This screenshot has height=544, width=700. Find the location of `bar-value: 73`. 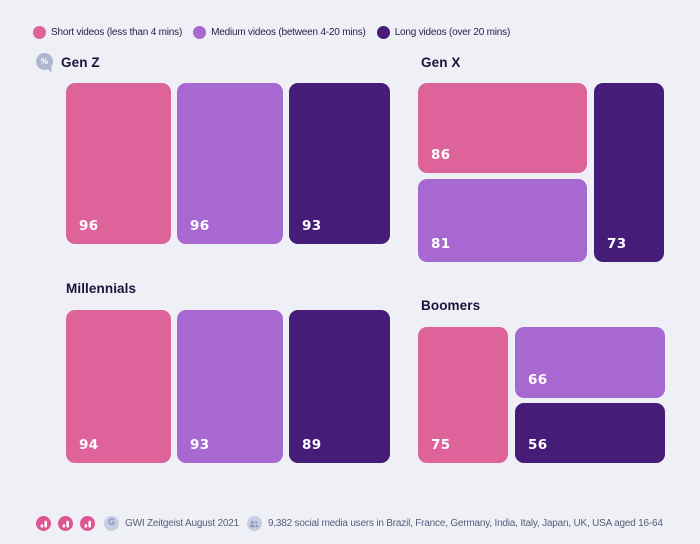

bar-value: 73 is located at coordinates (617, 244).